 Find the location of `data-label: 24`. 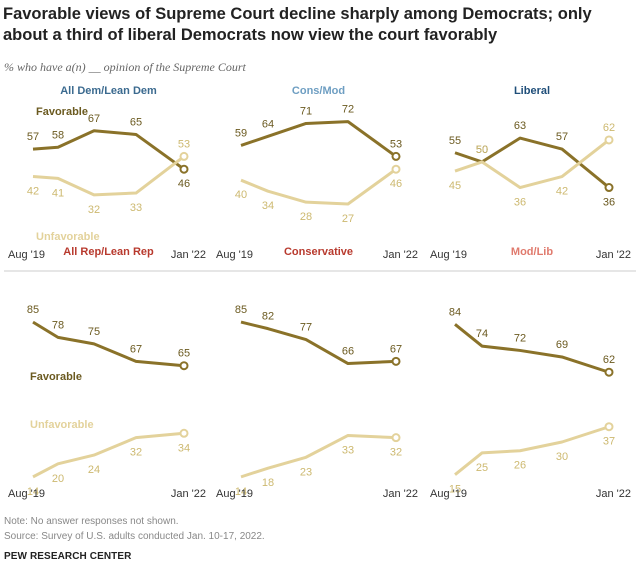

data-label: 24 is located at coordinates (94, 470).